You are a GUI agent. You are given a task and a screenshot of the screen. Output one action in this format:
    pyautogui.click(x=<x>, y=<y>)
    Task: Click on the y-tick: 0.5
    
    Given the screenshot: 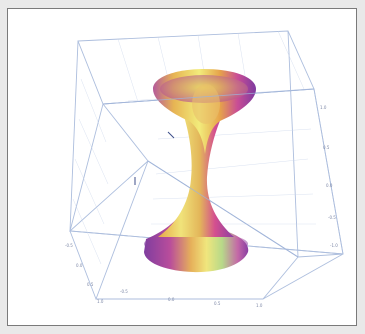 What is the action you would take?
    pyautogui.click(x=90, y=284)
    